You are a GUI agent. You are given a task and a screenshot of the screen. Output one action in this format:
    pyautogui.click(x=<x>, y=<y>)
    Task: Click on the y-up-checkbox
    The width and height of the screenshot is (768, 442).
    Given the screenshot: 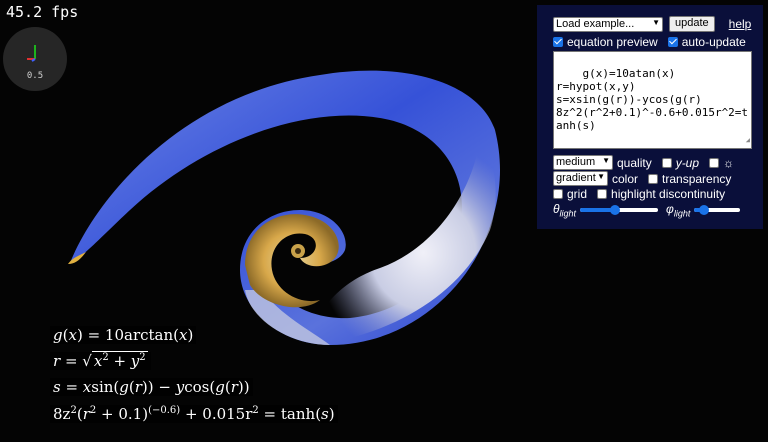 What is the action you would take?
    pyautogui.click(x=666, y=162)
    